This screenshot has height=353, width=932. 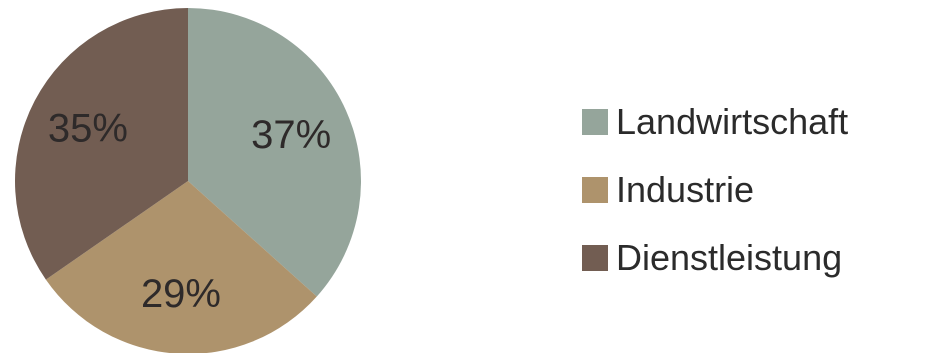 What do you see at coordinates (88, 129) in the screenshot?
I see `data-label-dienstleistung: 35%` at bounding box center [88, 129].